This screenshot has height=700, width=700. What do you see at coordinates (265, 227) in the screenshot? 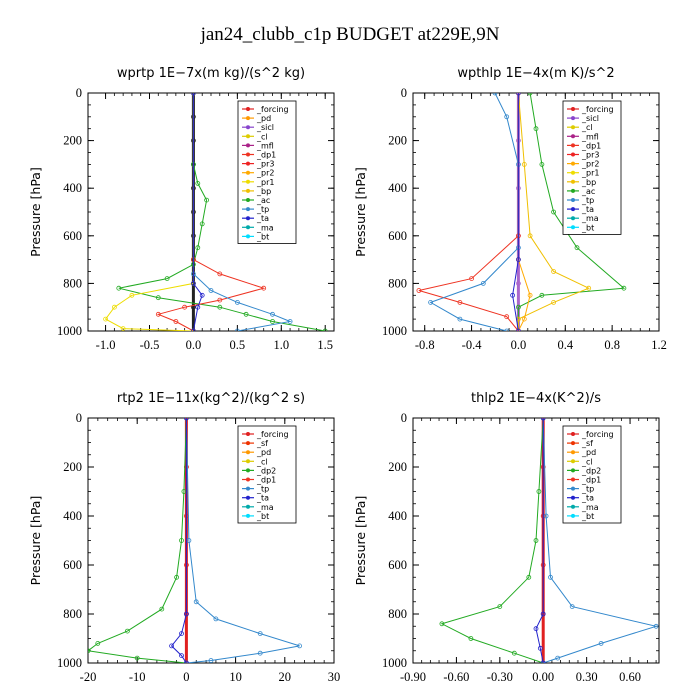
I see `legend-entry: _ma` at bounding box center [265, 227].